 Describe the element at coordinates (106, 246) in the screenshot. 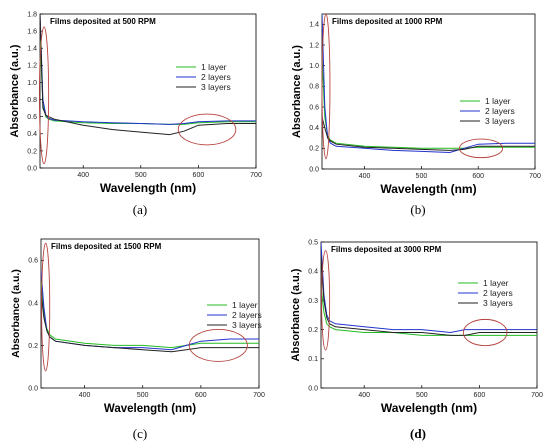

I see `panel-title: Films deposited at 1500 RPM` at that location.